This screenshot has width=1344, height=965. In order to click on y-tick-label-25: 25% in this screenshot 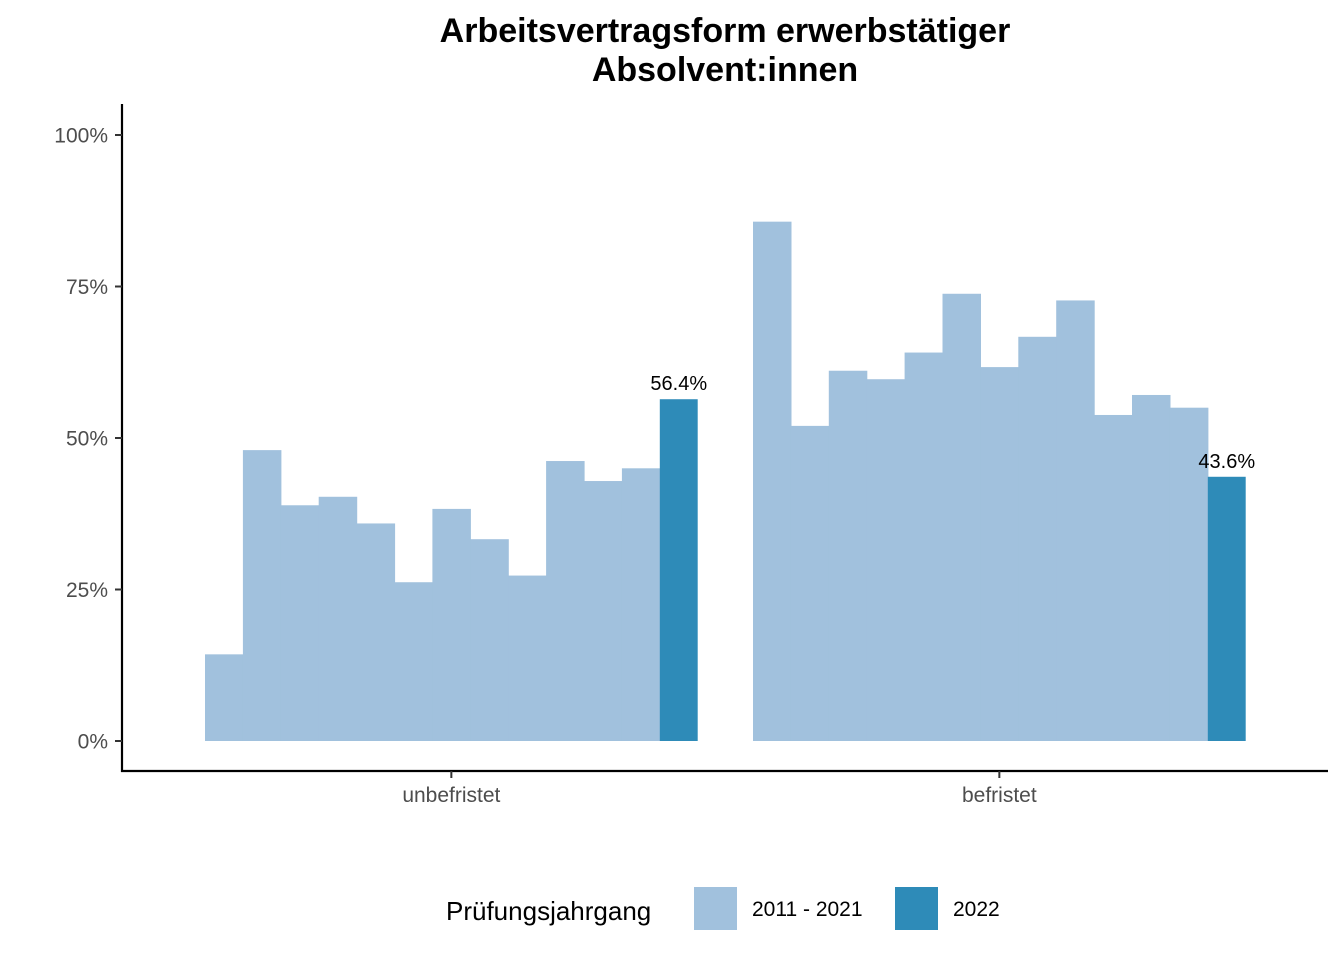, I will do `click(87, 590)`.